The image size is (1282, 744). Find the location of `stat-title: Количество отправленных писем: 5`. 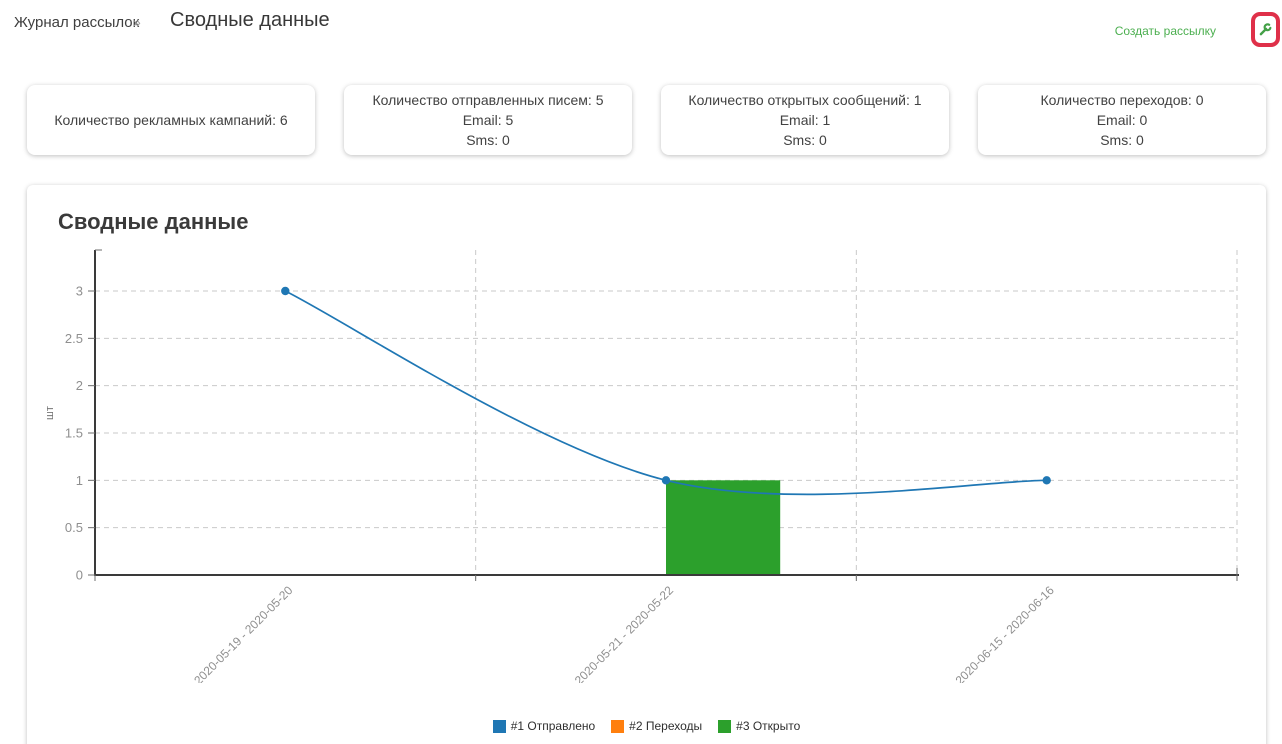

stat-title: Количество отправленных писем: 5 is located at coordinates (488, 100).